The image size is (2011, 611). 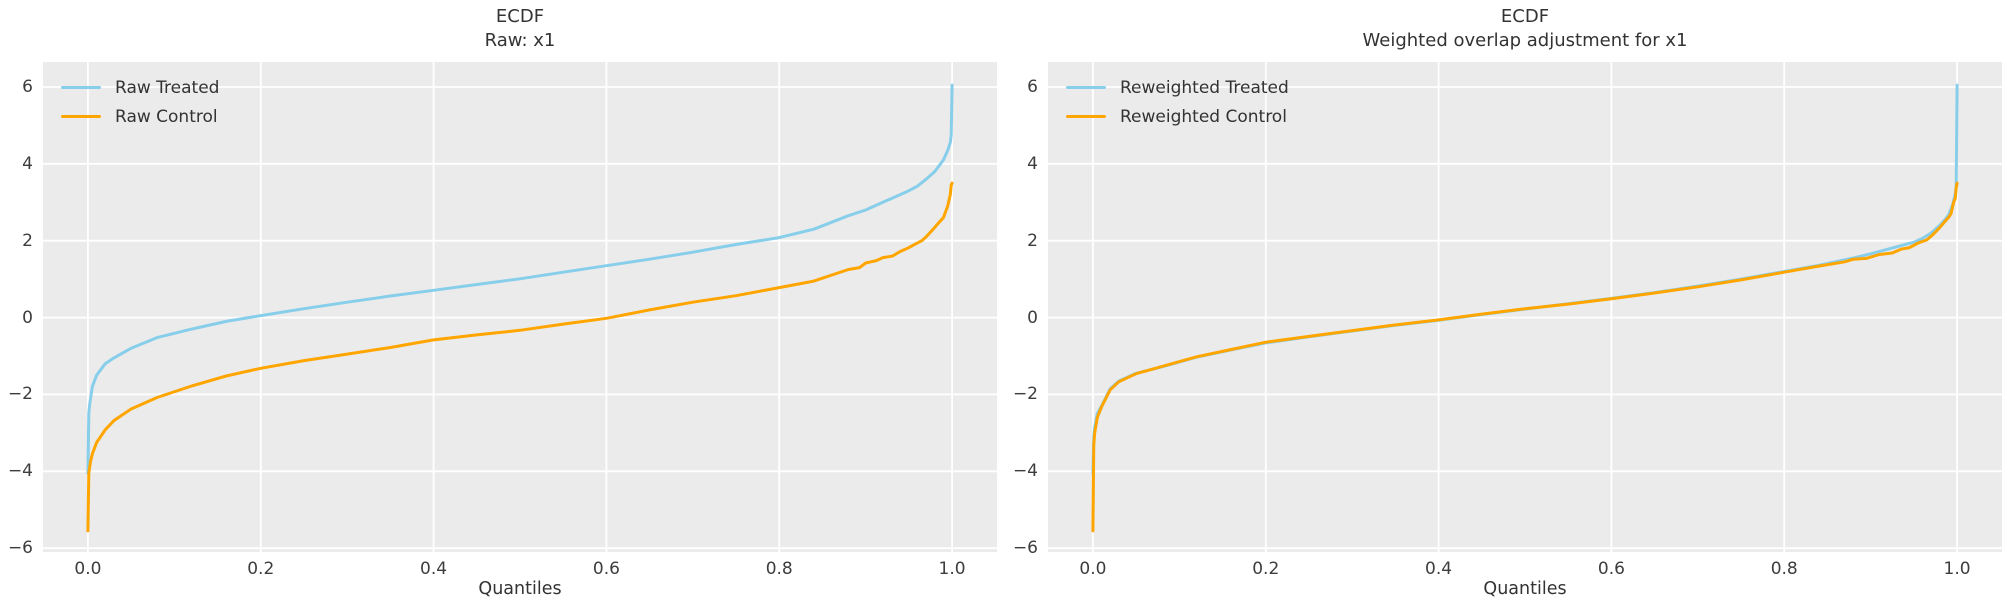 I want to click on raw-treated-swatch, so click(x=81, y=87).